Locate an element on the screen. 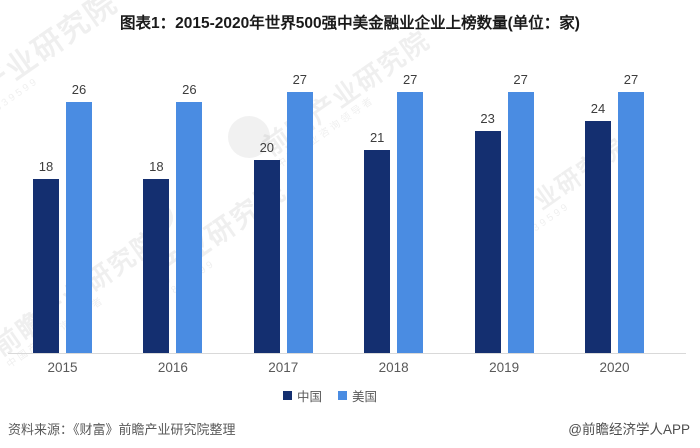  value-label-series0-2018: 21 is located at coordinates (377, 138).